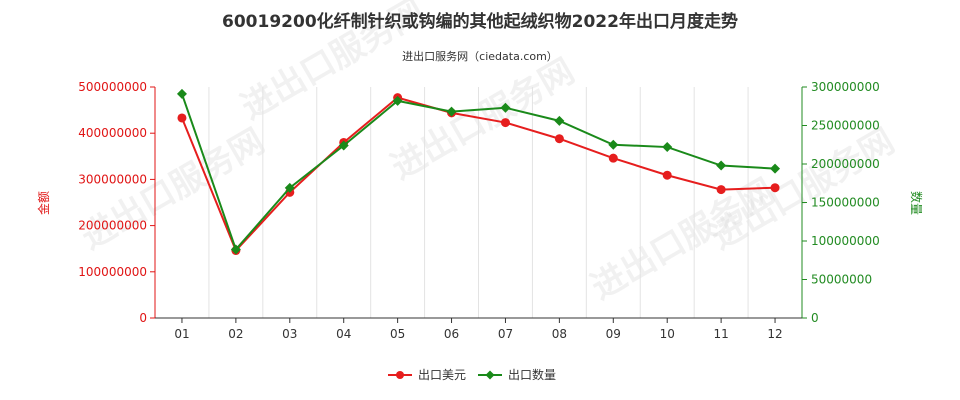  I want to click on legend: 出口美元 出口数量, so click(472, 374).